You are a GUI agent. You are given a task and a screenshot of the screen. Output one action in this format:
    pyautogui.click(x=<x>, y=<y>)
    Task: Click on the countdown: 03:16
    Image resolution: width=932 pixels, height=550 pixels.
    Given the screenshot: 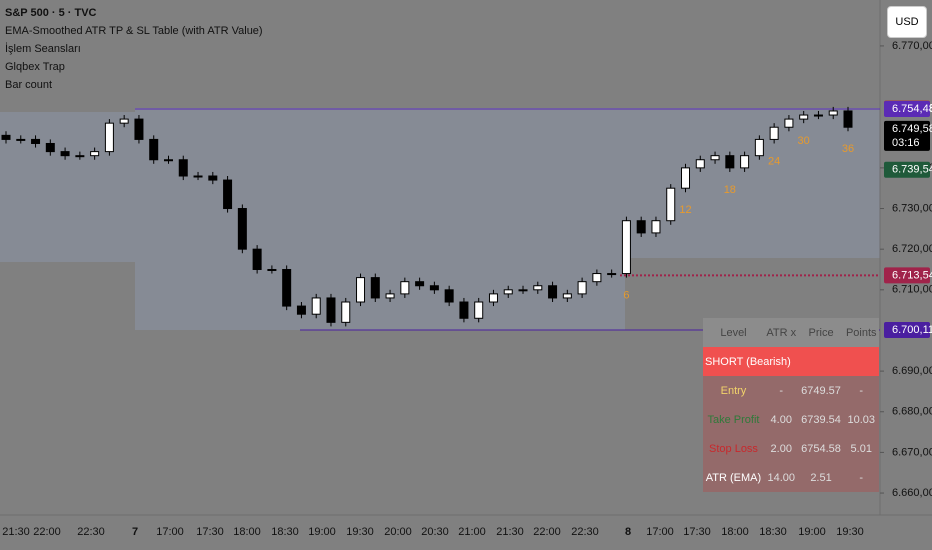 What is the action you would take?
    pyautogui.click(x=906, y=143)
    